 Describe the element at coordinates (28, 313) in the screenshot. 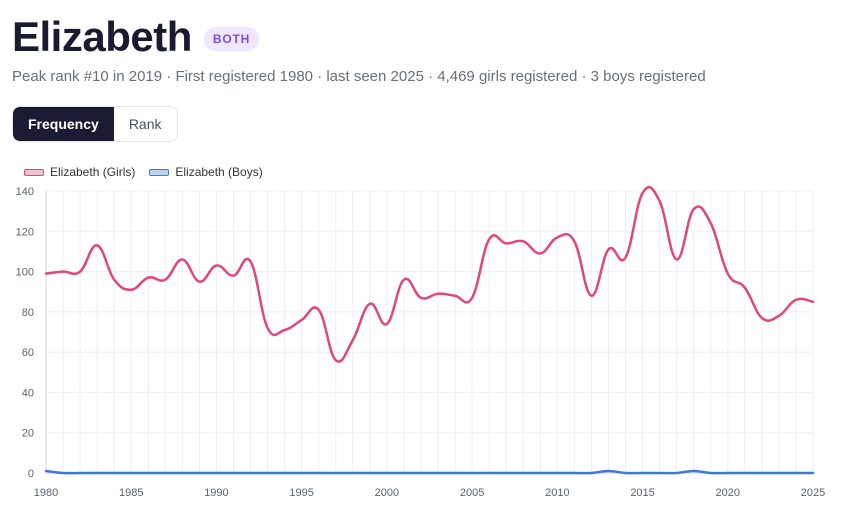

I see `y-tick-label: 80` at that location.